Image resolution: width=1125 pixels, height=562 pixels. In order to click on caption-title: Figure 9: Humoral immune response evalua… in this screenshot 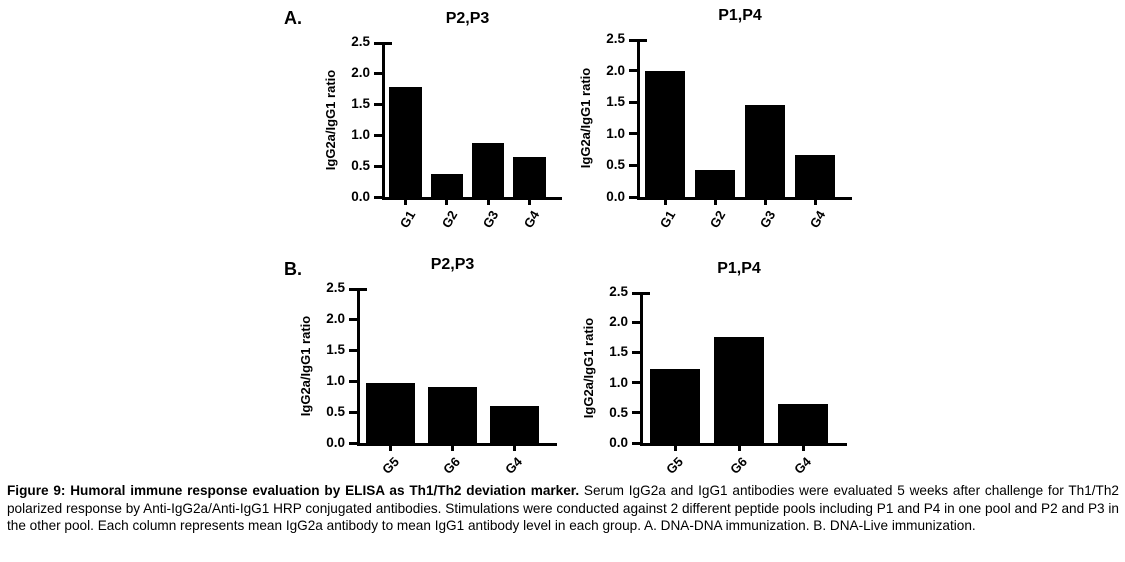, I will do `click(293, 490)`.